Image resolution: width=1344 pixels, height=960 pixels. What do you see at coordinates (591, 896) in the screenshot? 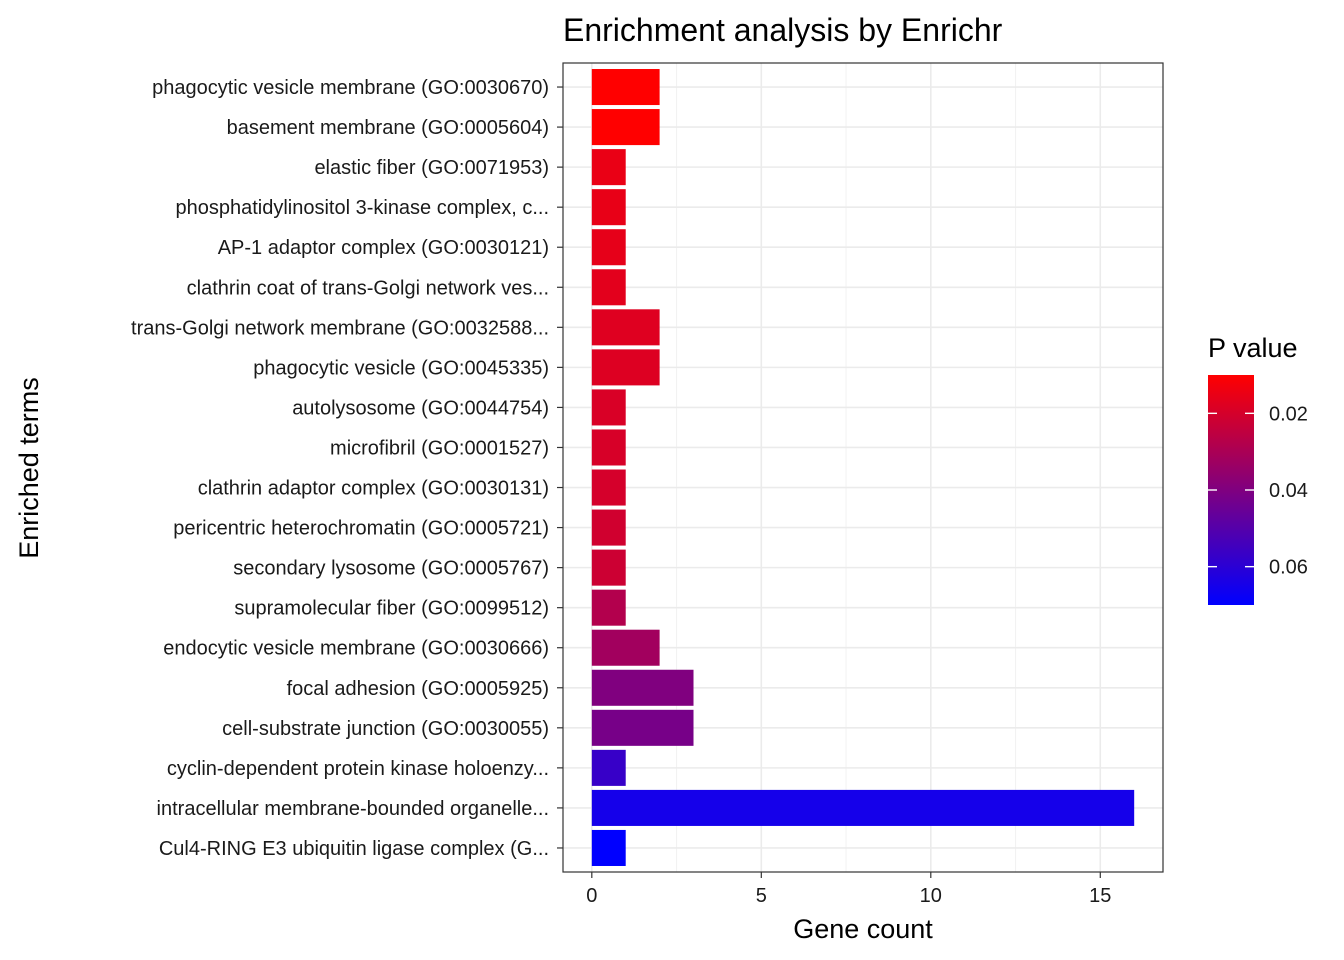
I see `x-tick-label: 0` at bounding box center [591, 896].